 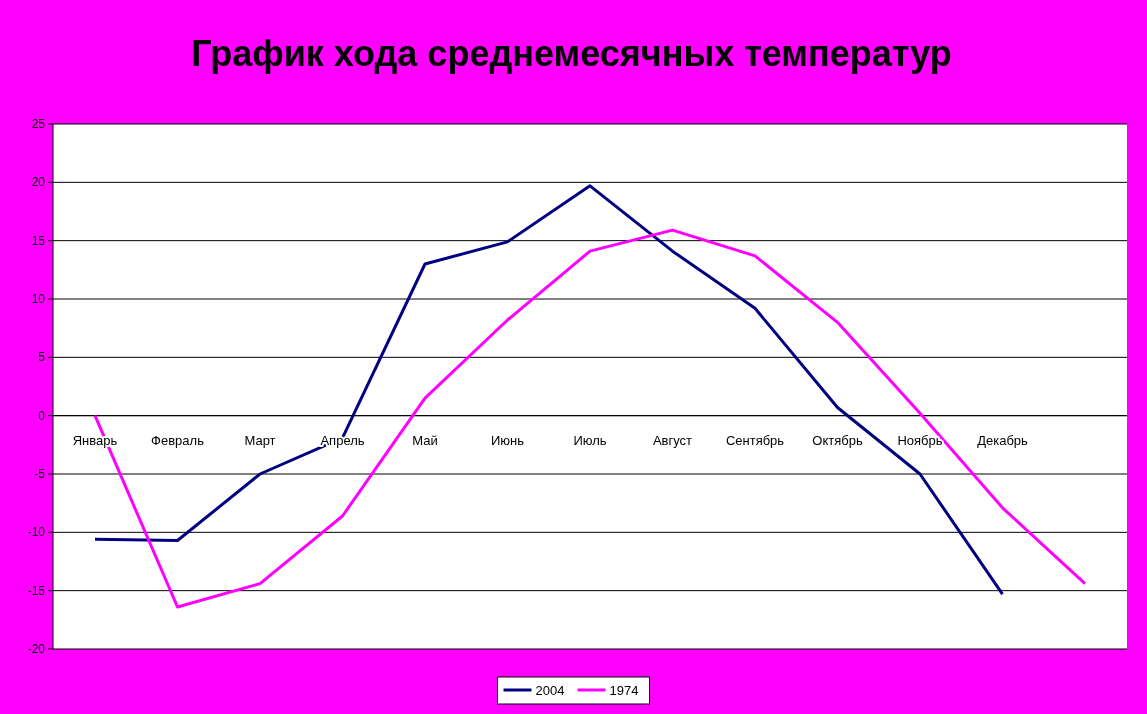 What do you see at coordinates (42, 415) in the screenshot?
I see `y-tick-label: 0` at bounding box center [42, 415].